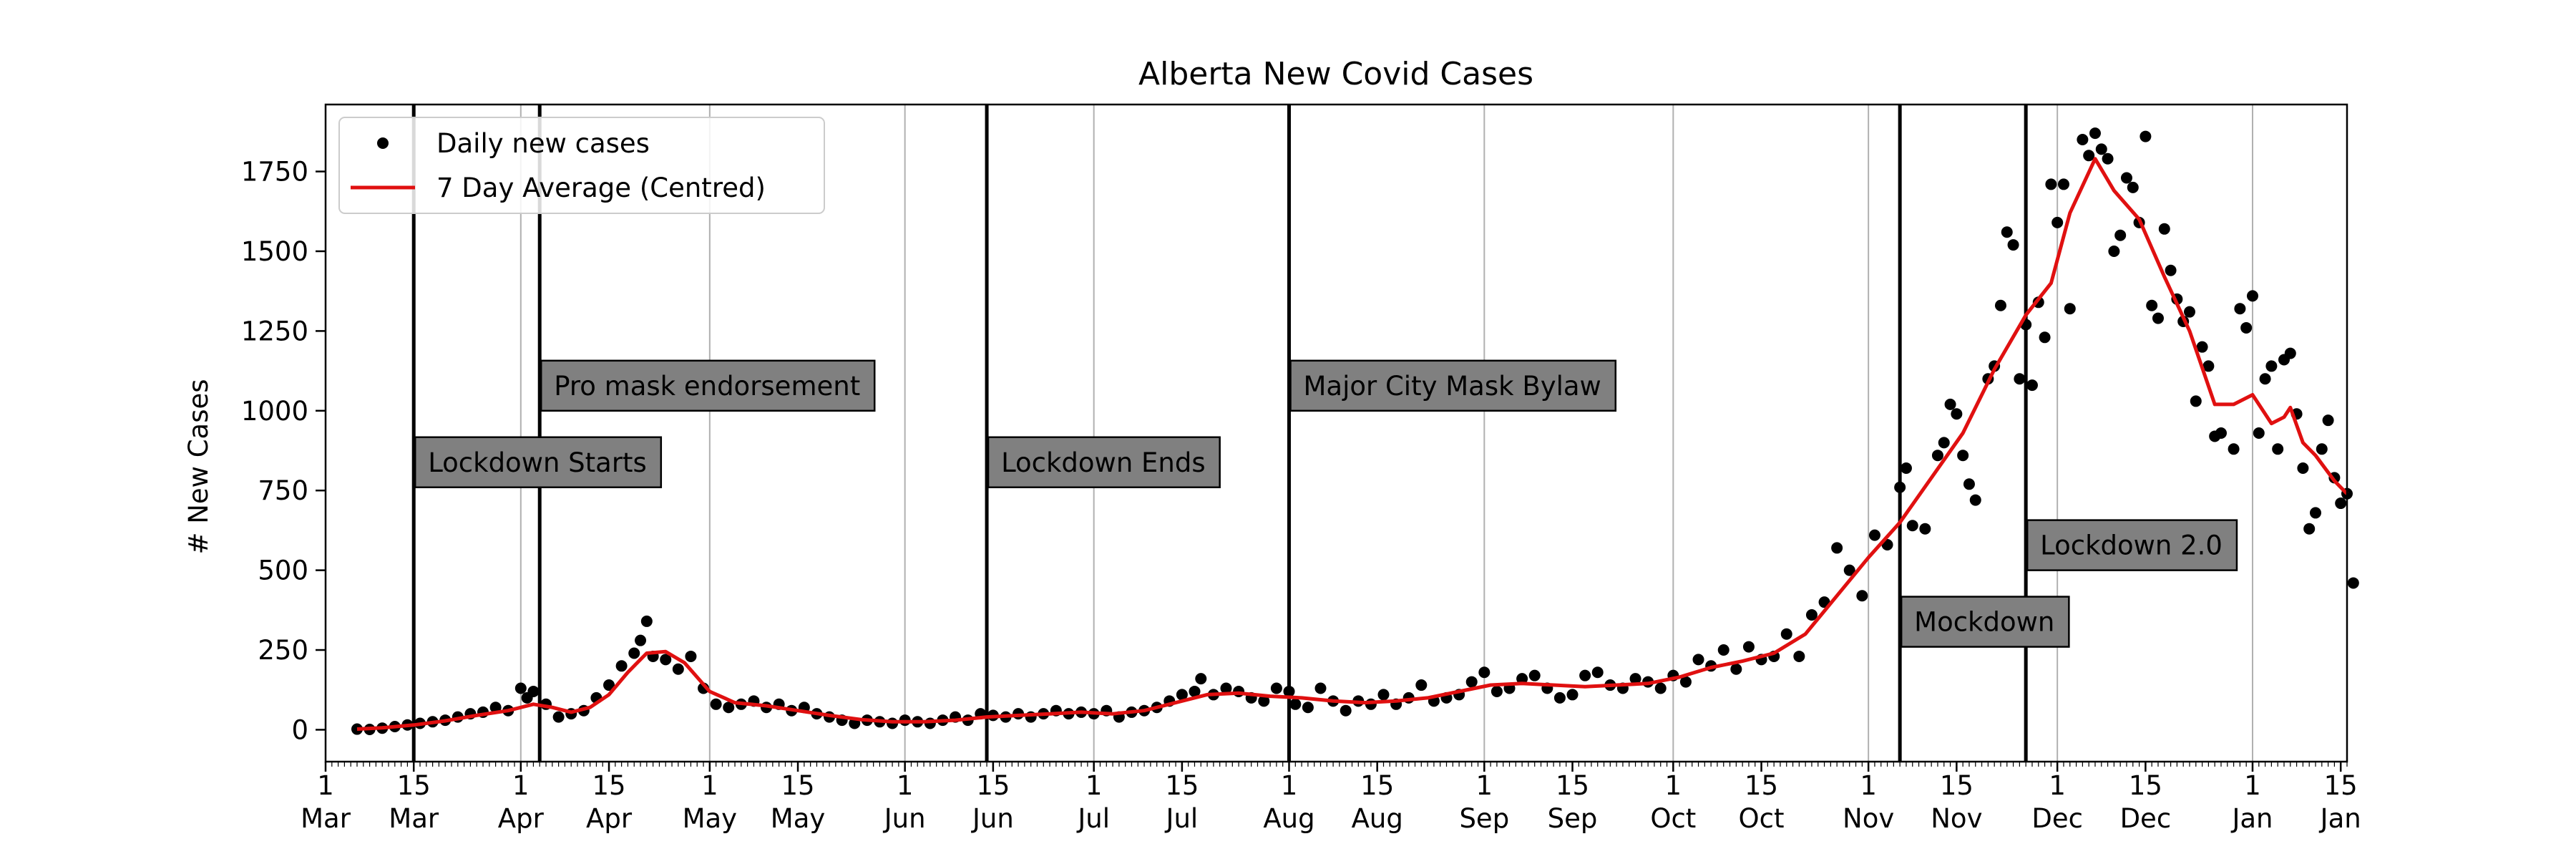 The image size is (2576, 859). What do you see at coordinates (283, 490) in the screenshot?
I see `y-tick-label: 750` at bounding box center [283, 490].